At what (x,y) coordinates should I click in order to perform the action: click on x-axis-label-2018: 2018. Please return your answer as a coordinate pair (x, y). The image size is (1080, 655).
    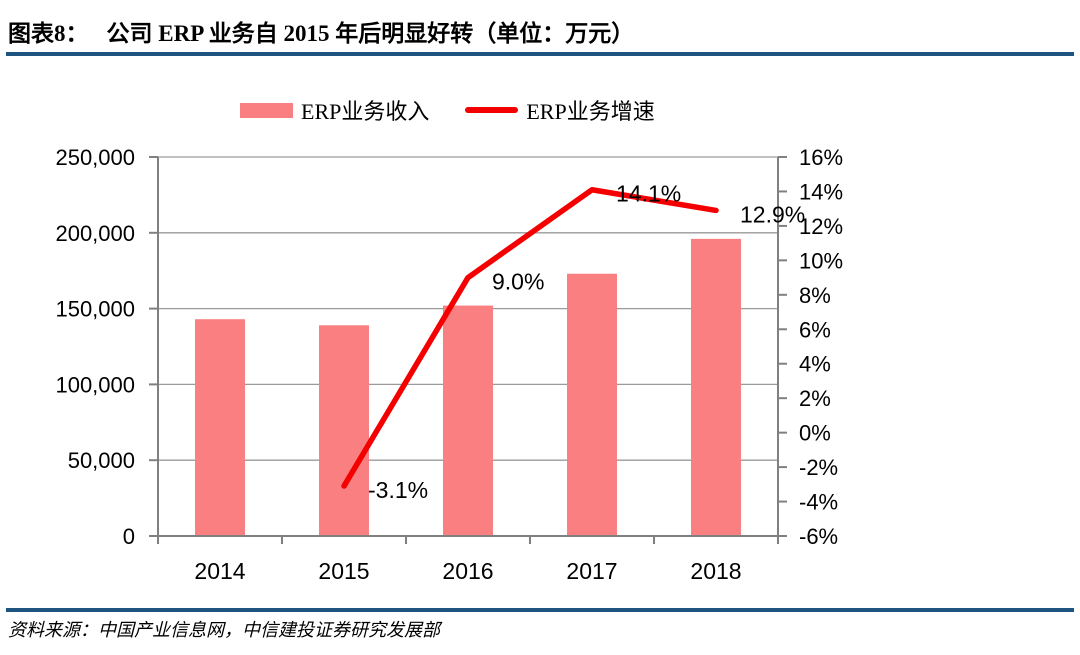
    Looking at the image, I should click on (715, 571).